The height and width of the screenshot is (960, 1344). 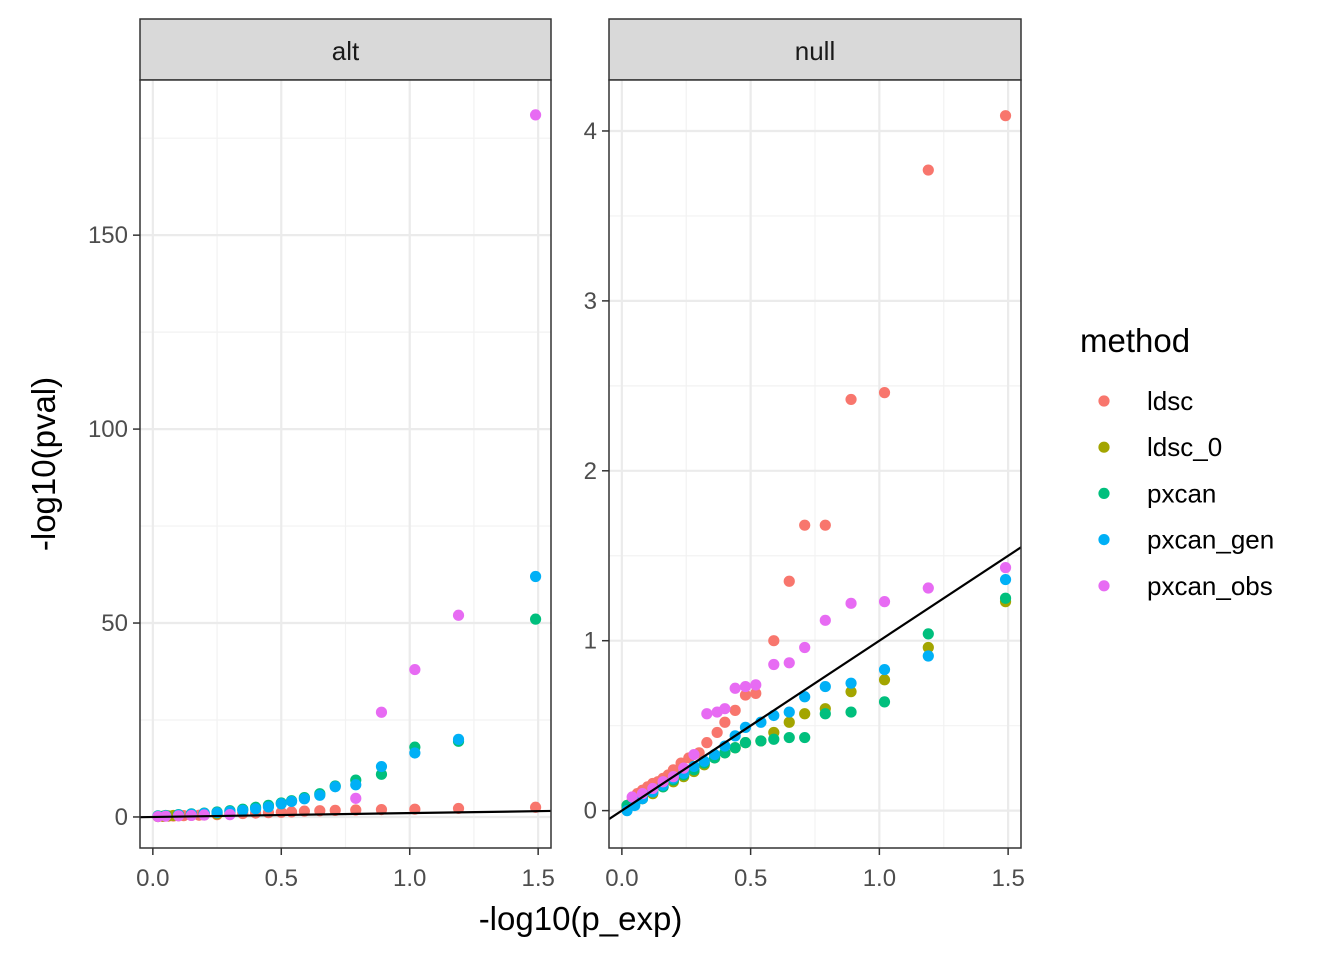 I want to click on x-tick-label-null: 1.0, so click(x=879, y=878).